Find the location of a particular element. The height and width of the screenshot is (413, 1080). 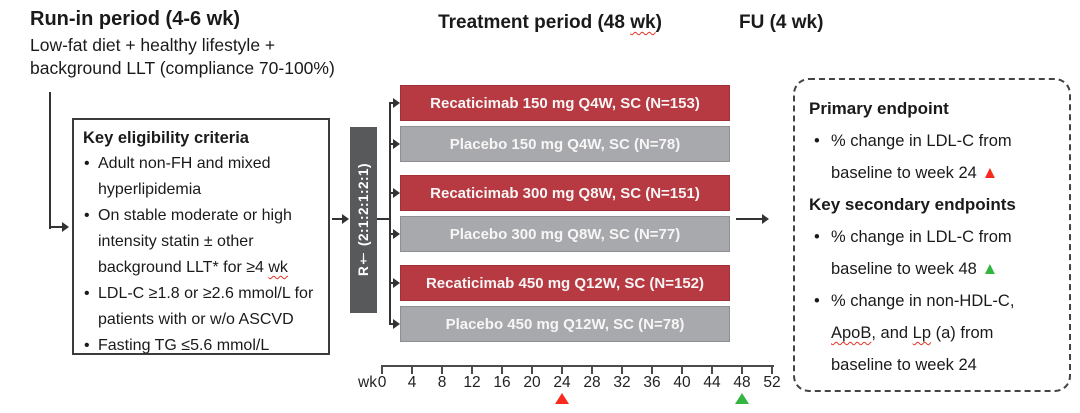

eligibility-bullet-text: Adult non-FH and mixed hyperlipidemia is located at coordinates (184, 176).